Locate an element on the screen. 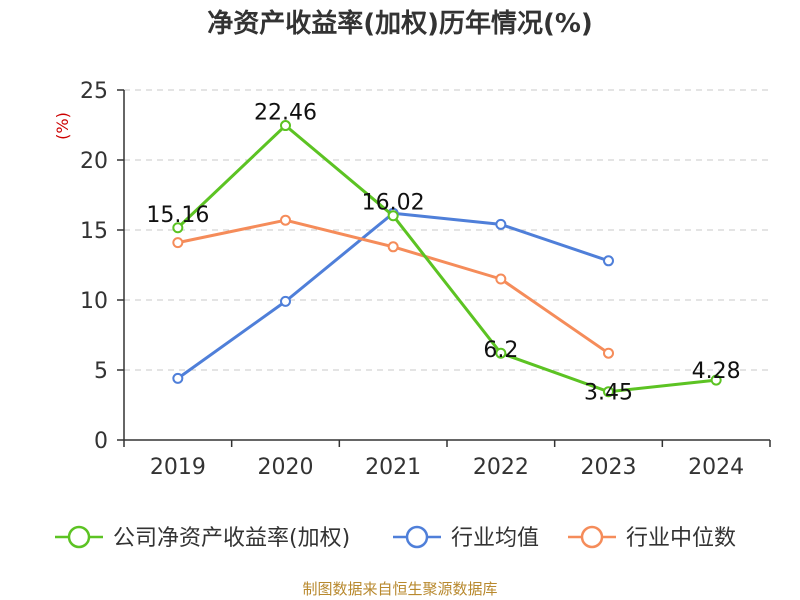 This screenshot has height=600, width=800. legend-item: 行业中位数 is located at coordinates (652, 538).